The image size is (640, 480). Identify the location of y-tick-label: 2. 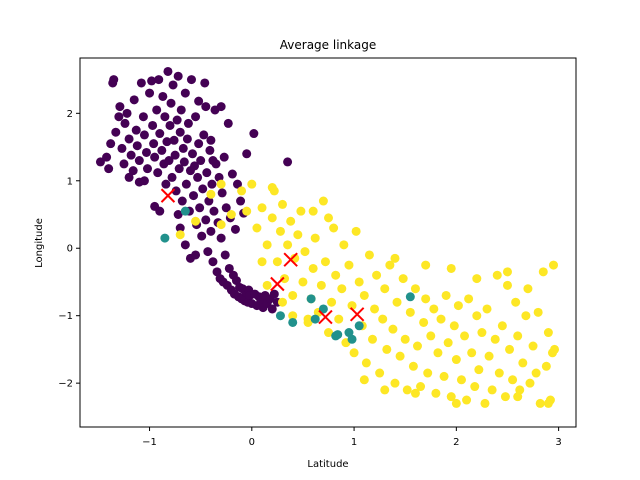
(70, 114).